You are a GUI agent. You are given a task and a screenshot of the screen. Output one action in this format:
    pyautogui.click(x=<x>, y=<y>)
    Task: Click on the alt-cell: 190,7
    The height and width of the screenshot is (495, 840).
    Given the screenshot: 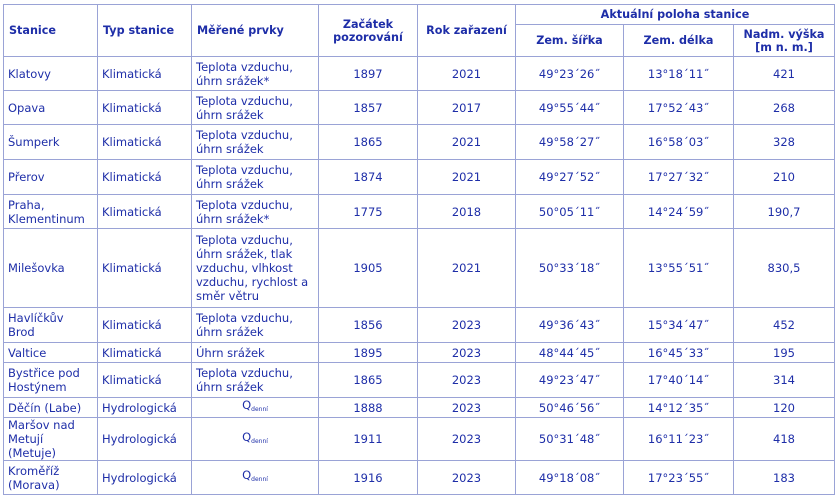 What is the action you would take?
    pyautogui.click(x=784, y=211)
    